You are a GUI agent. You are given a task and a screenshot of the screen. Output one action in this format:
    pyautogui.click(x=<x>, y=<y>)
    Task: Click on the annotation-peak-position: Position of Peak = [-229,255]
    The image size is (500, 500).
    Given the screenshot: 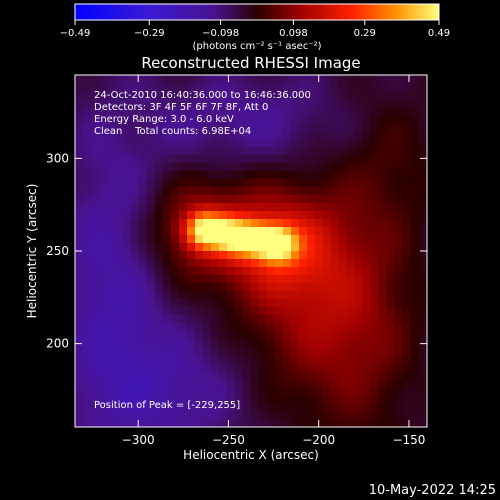 What is the action you would take?
    pyautogui.click(x=167, y=405)
    